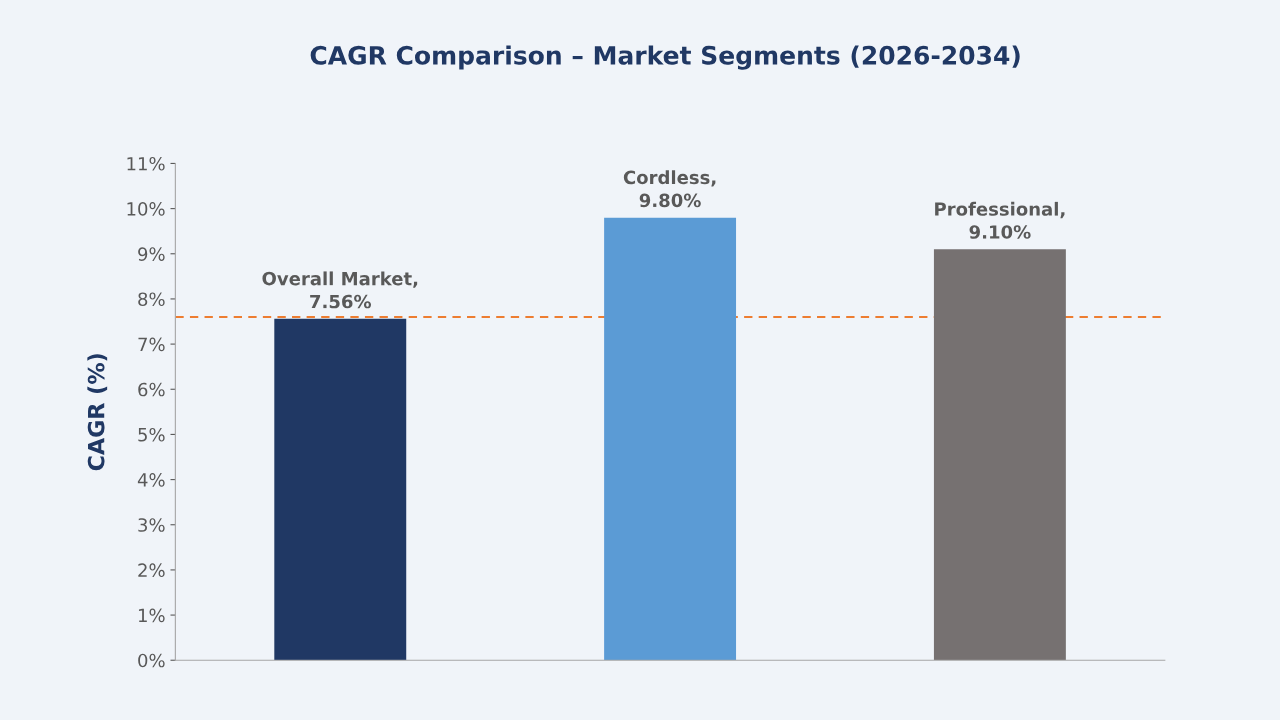  What do you see at coordinates (340, 290) in the screenshot?
I see `data-label: Overall Market, 7.56%` at bounding box center [340, 290].